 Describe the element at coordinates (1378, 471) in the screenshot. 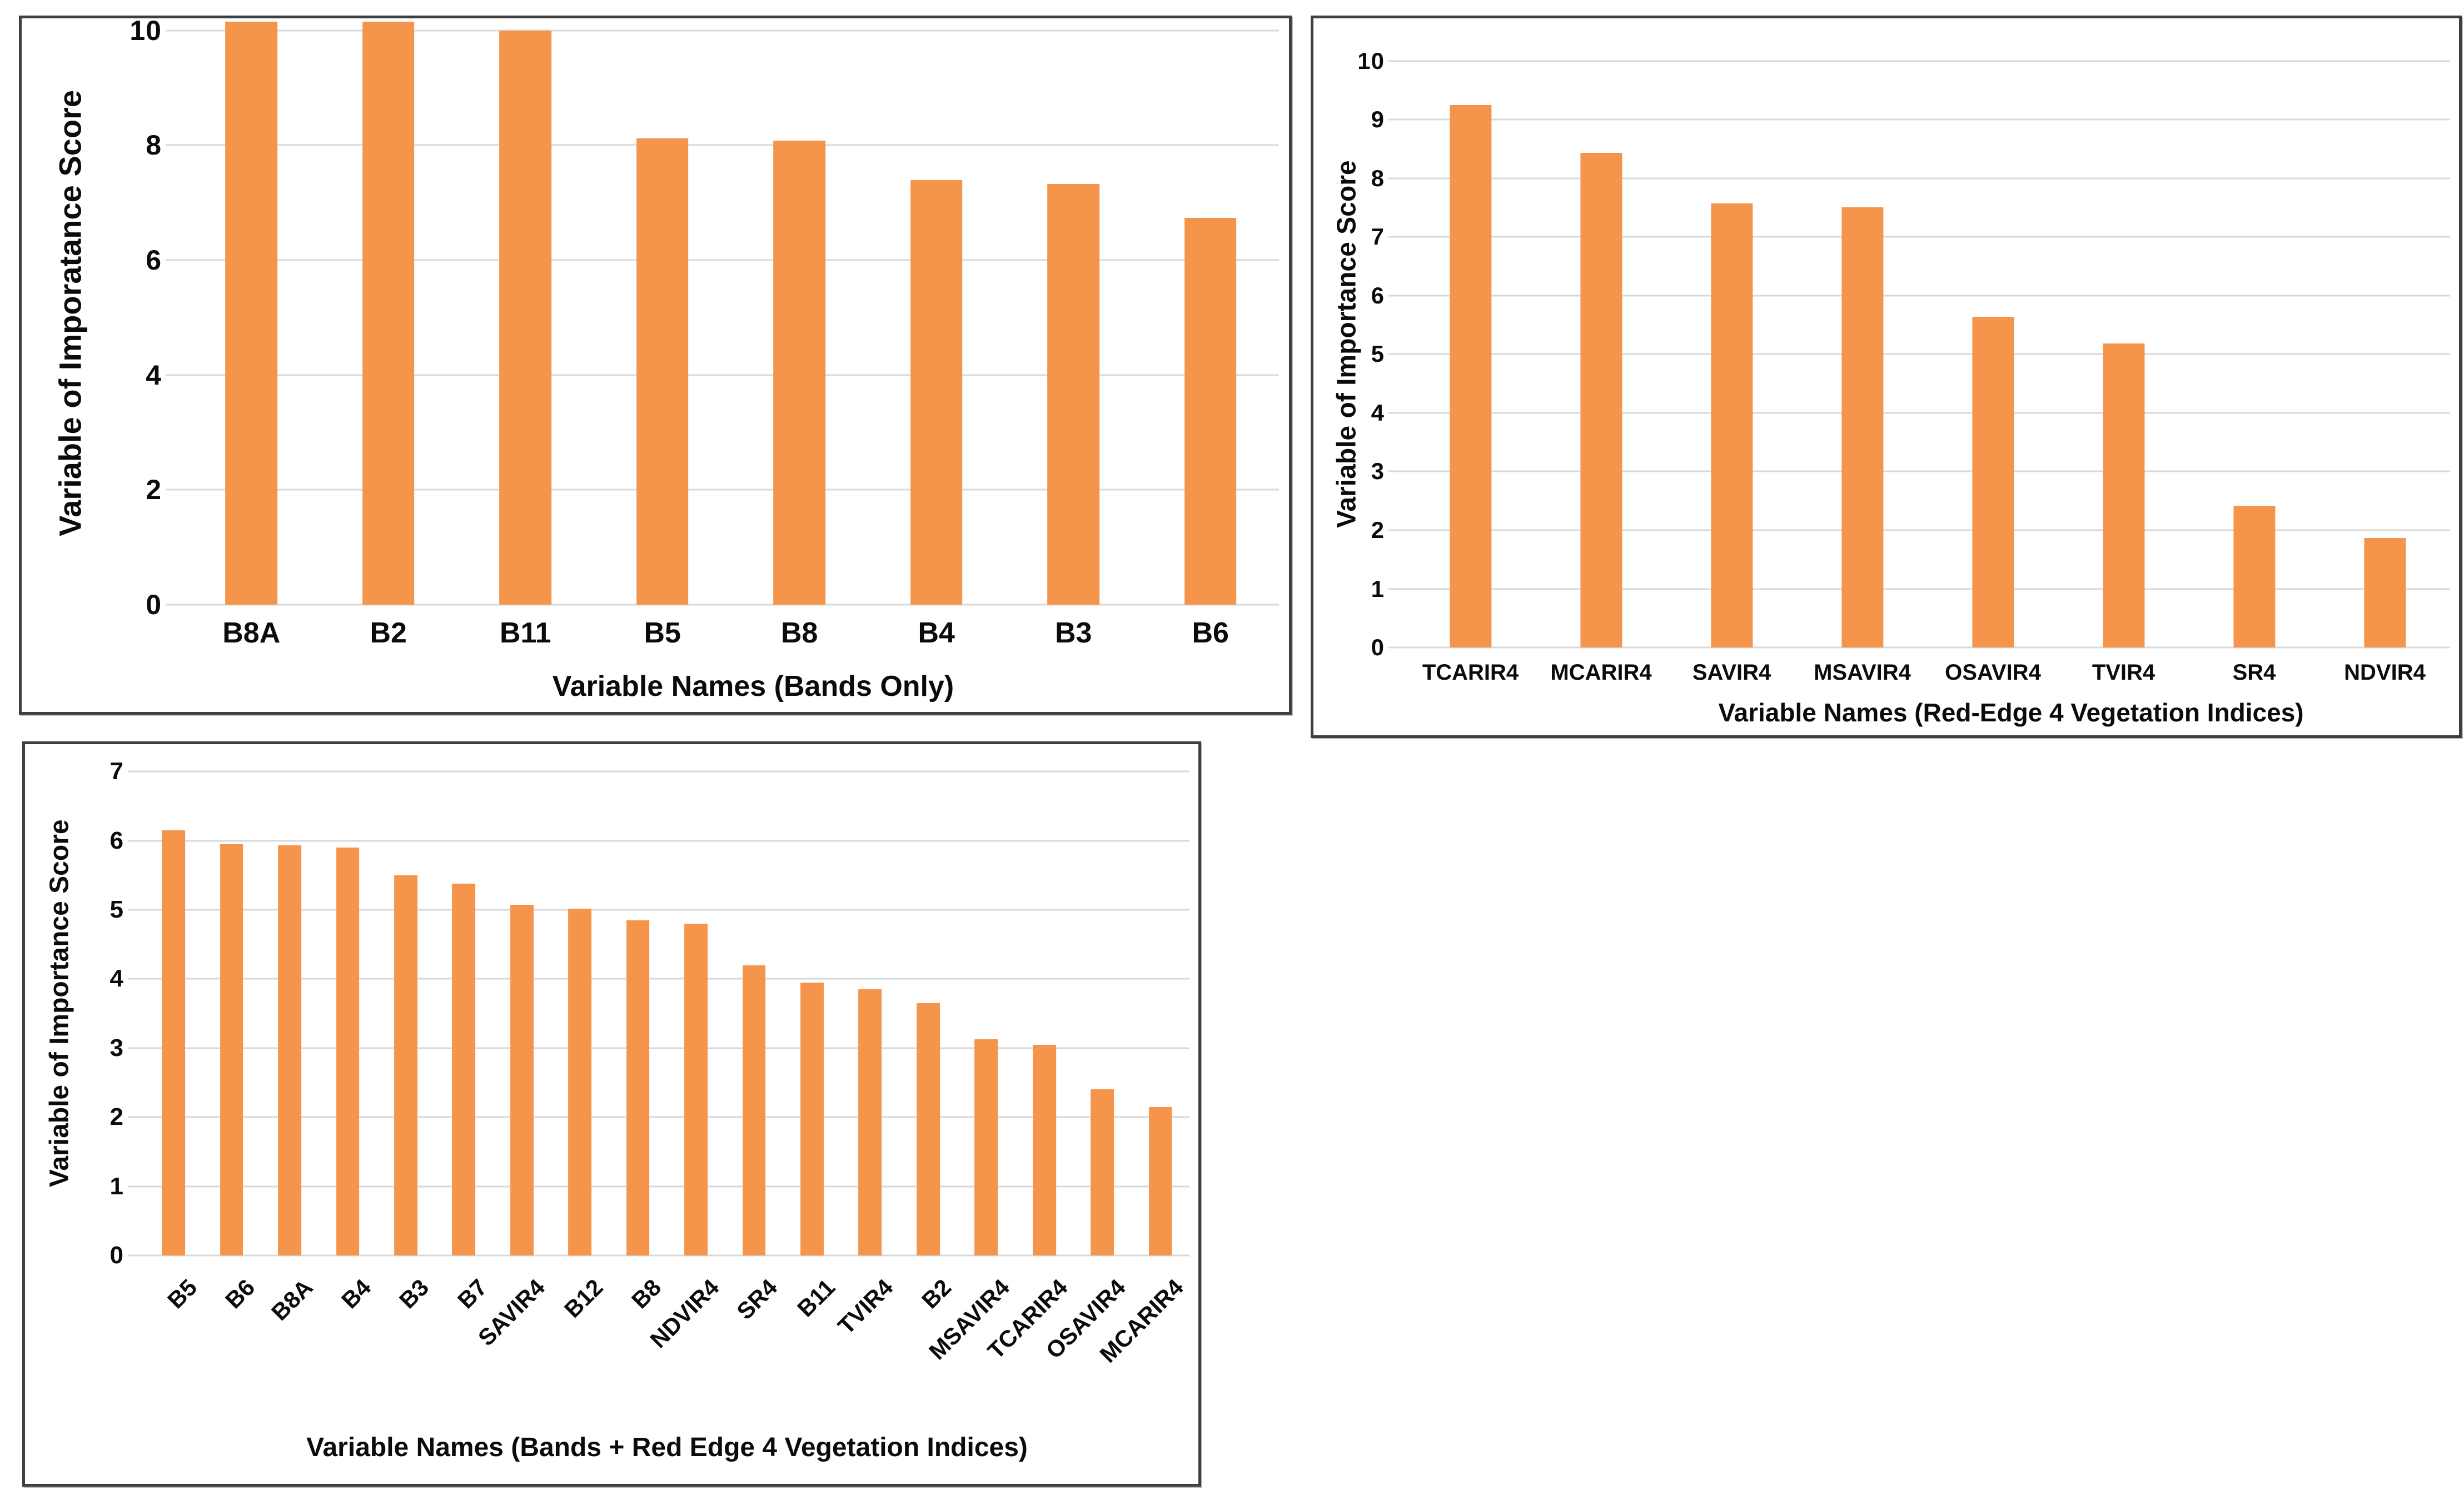

I see `y-tick-label: 3` at that location.